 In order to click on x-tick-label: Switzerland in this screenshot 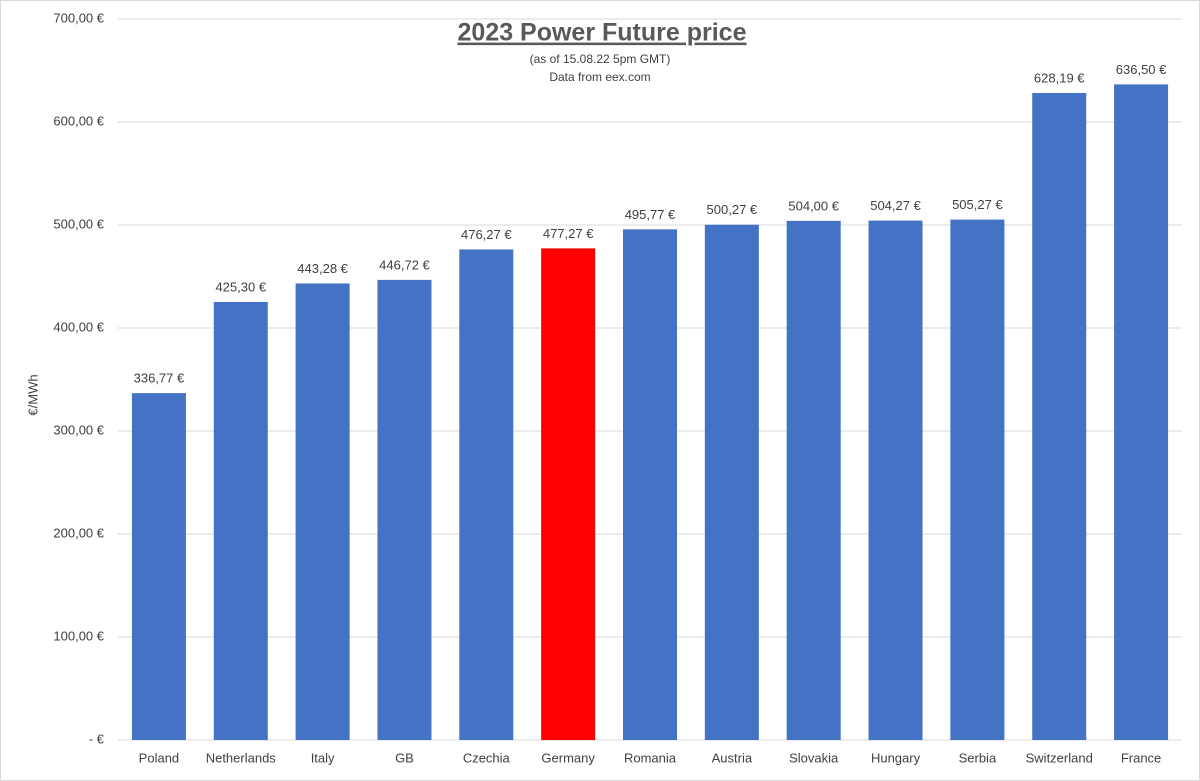, I will do `click(1059, 757)`.